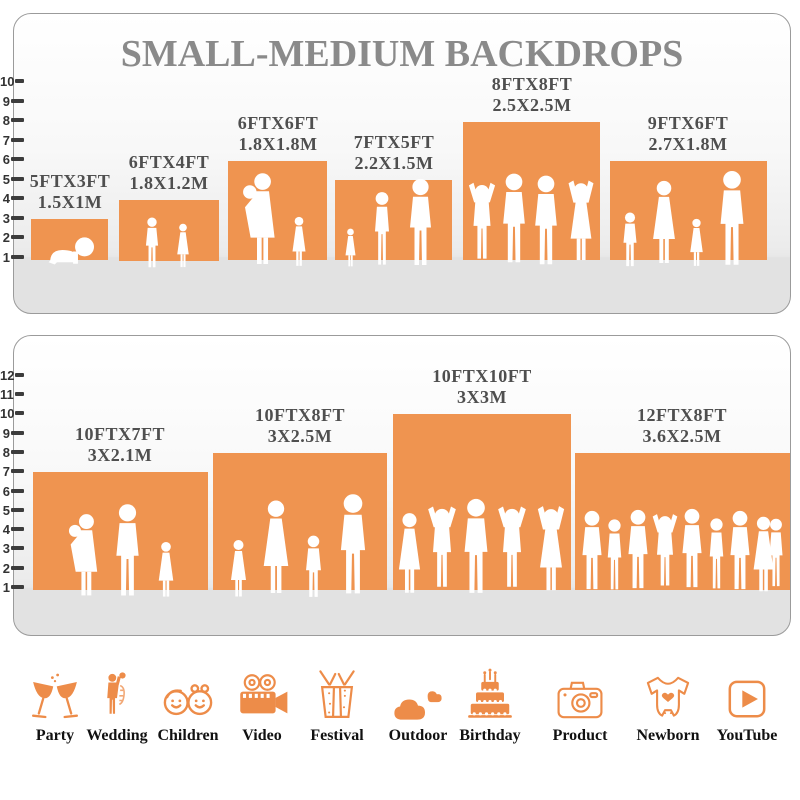 The width and height of the screenshot is (800, 800). I want to click on bar-10ftx10ft, so click(482, 503).